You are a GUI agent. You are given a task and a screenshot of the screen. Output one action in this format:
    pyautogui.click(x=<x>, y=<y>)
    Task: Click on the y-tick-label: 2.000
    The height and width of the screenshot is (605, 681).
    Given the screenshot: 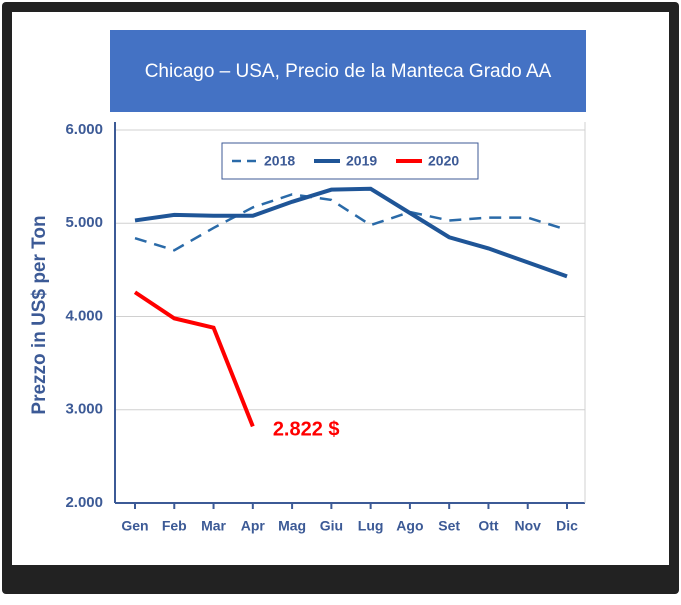 What is the action you would take?
    pyautogui.click(x=84, y=502)
    